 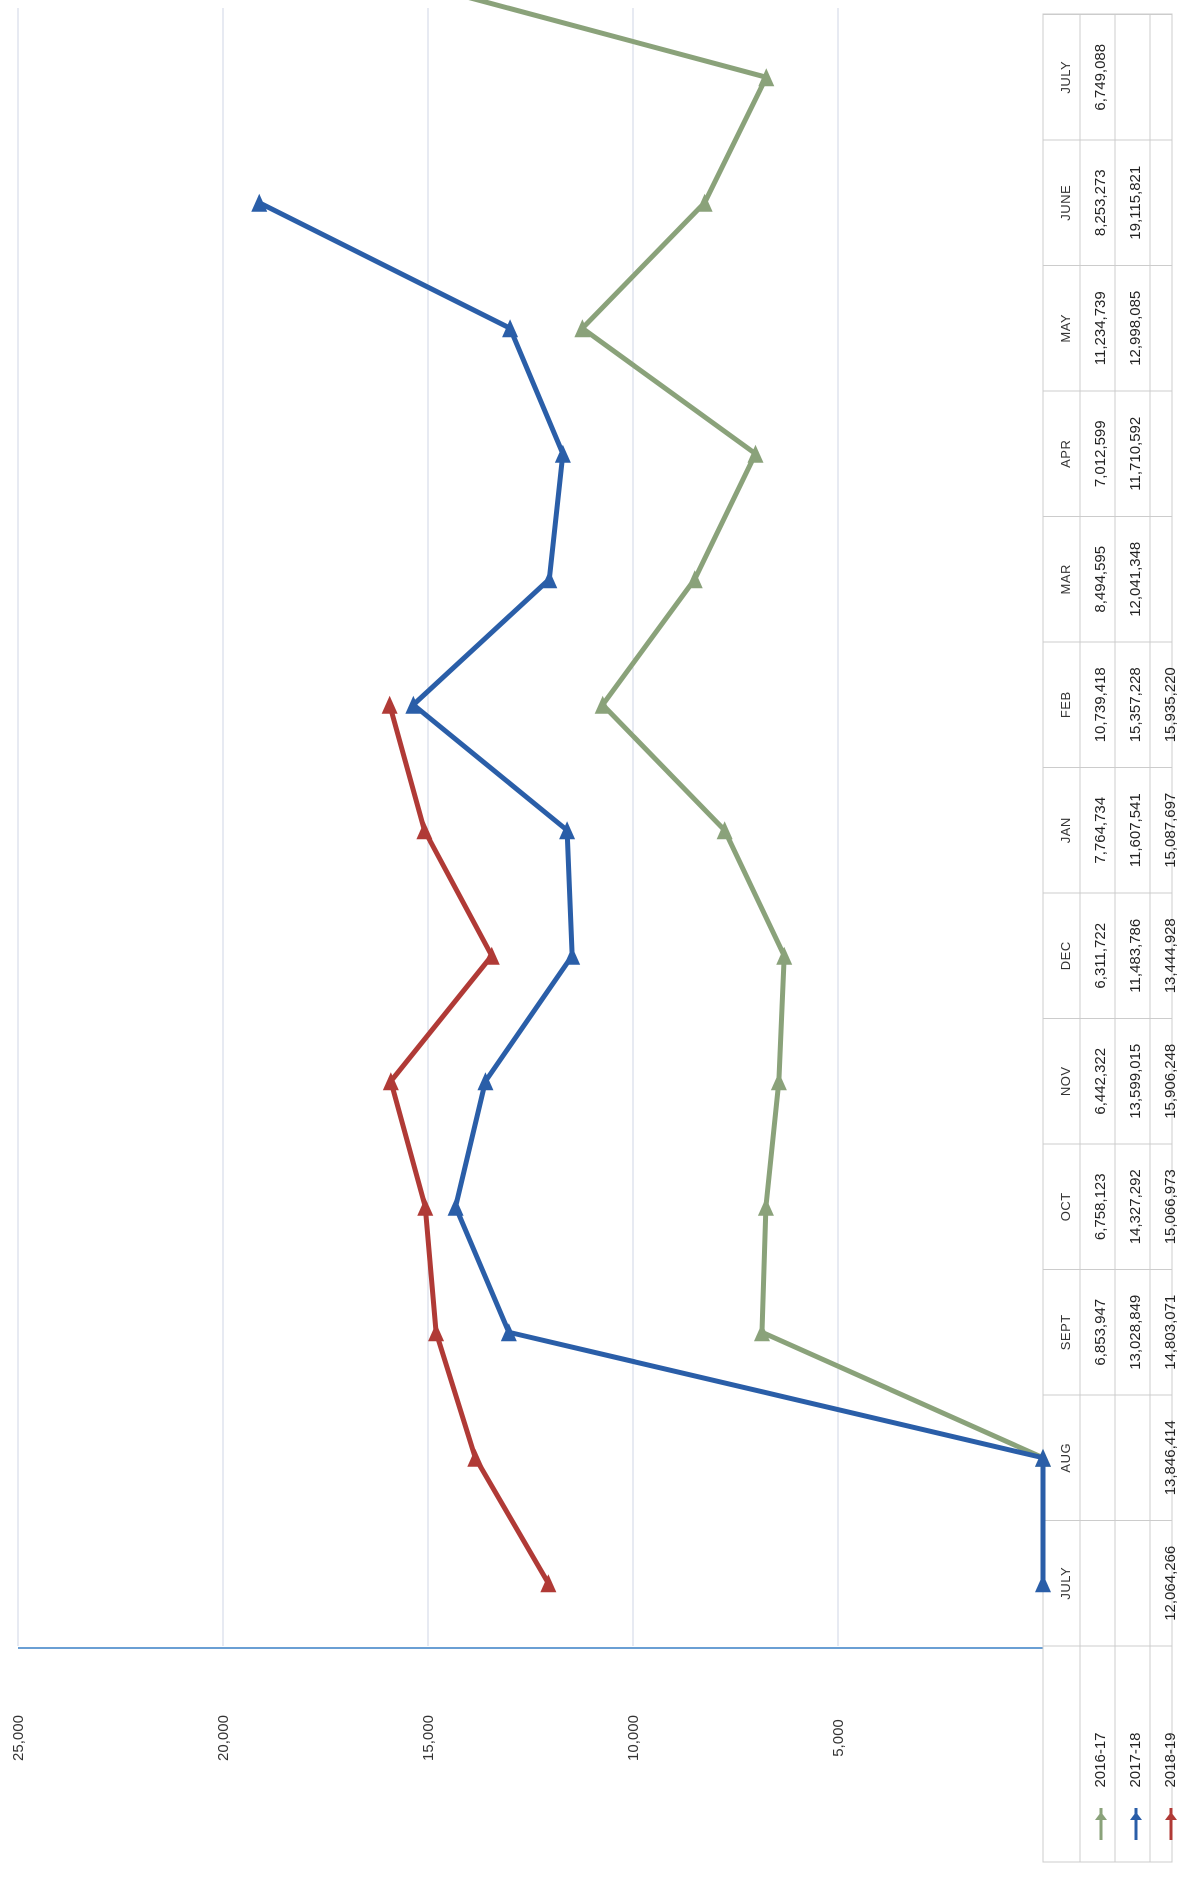 I want to click on category-label: DEC, so click(x=1065, y=955).